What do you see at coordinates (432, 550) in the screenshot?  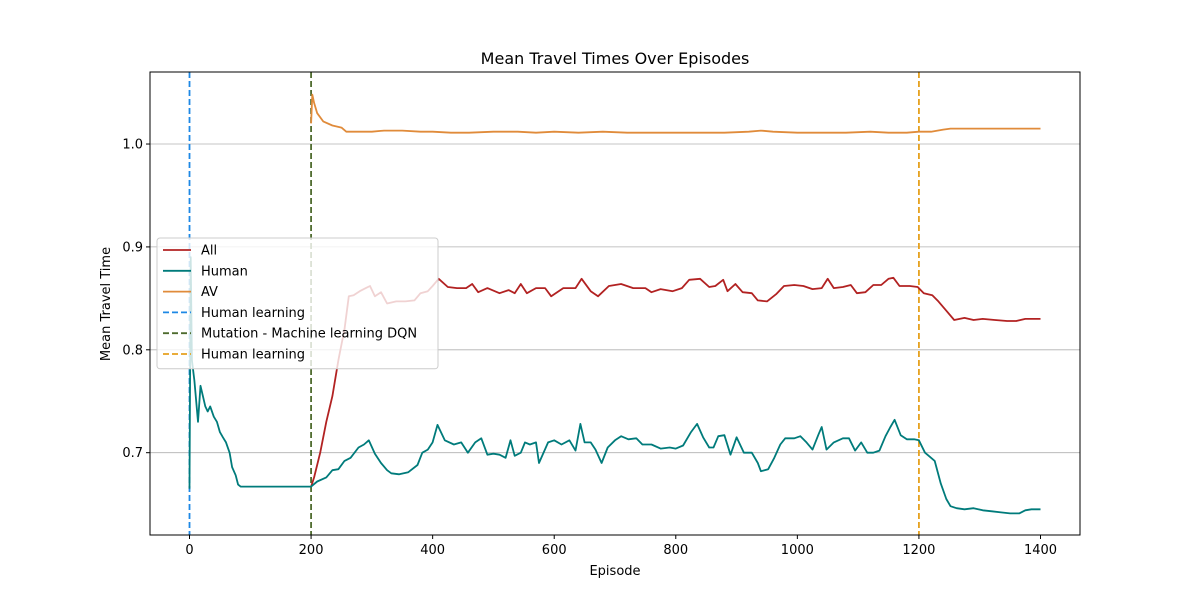 I see `x-tick-label: 400` at bounding box center [432, 550].